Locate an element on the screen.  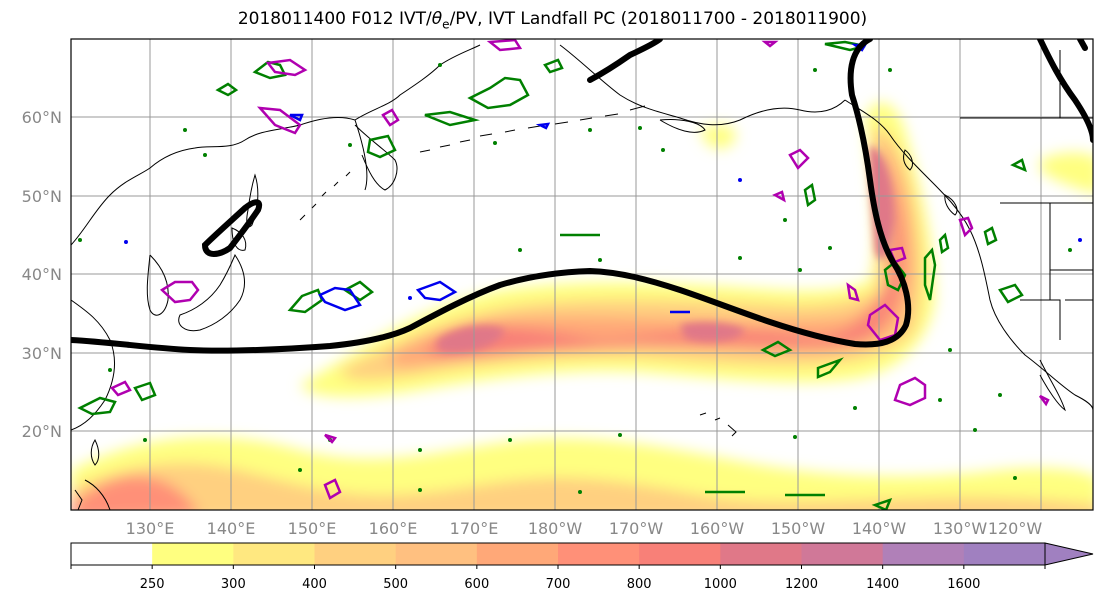
lat-label-30n: 30°N is located at coordinates (42, 353).